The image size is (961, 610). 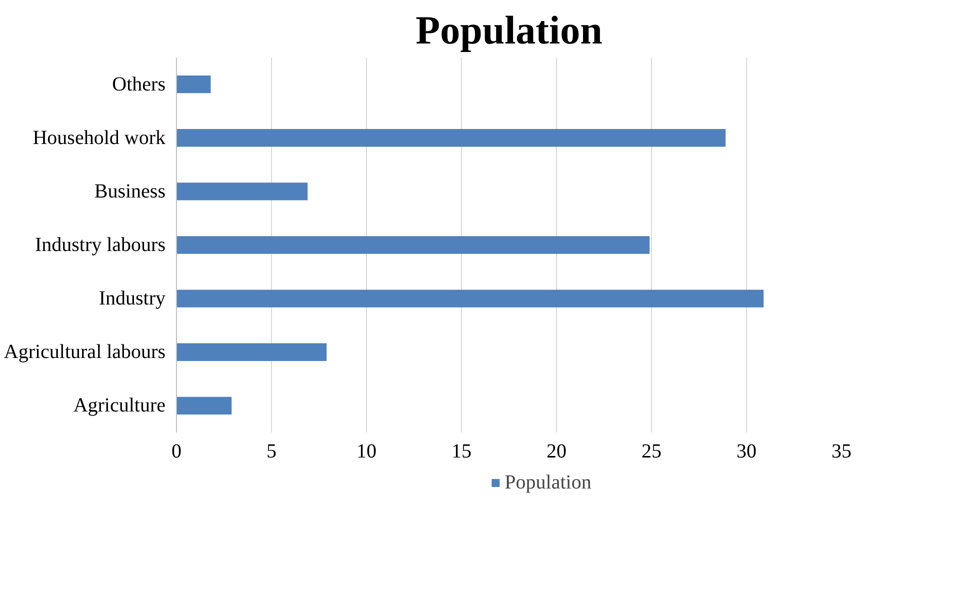 What do you see at coordinates (100, 245) in the screenshot?
I see `y-tick-label: Industry labours` at bounding box center [100, 245].